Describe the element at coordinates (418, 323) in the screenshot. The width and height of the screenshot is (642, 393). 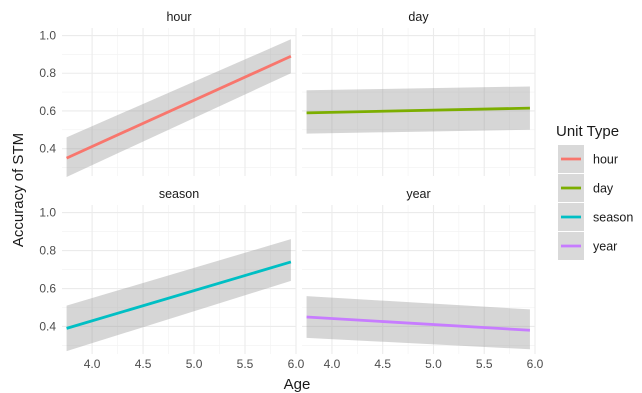
I see `series-line-year` at that location.